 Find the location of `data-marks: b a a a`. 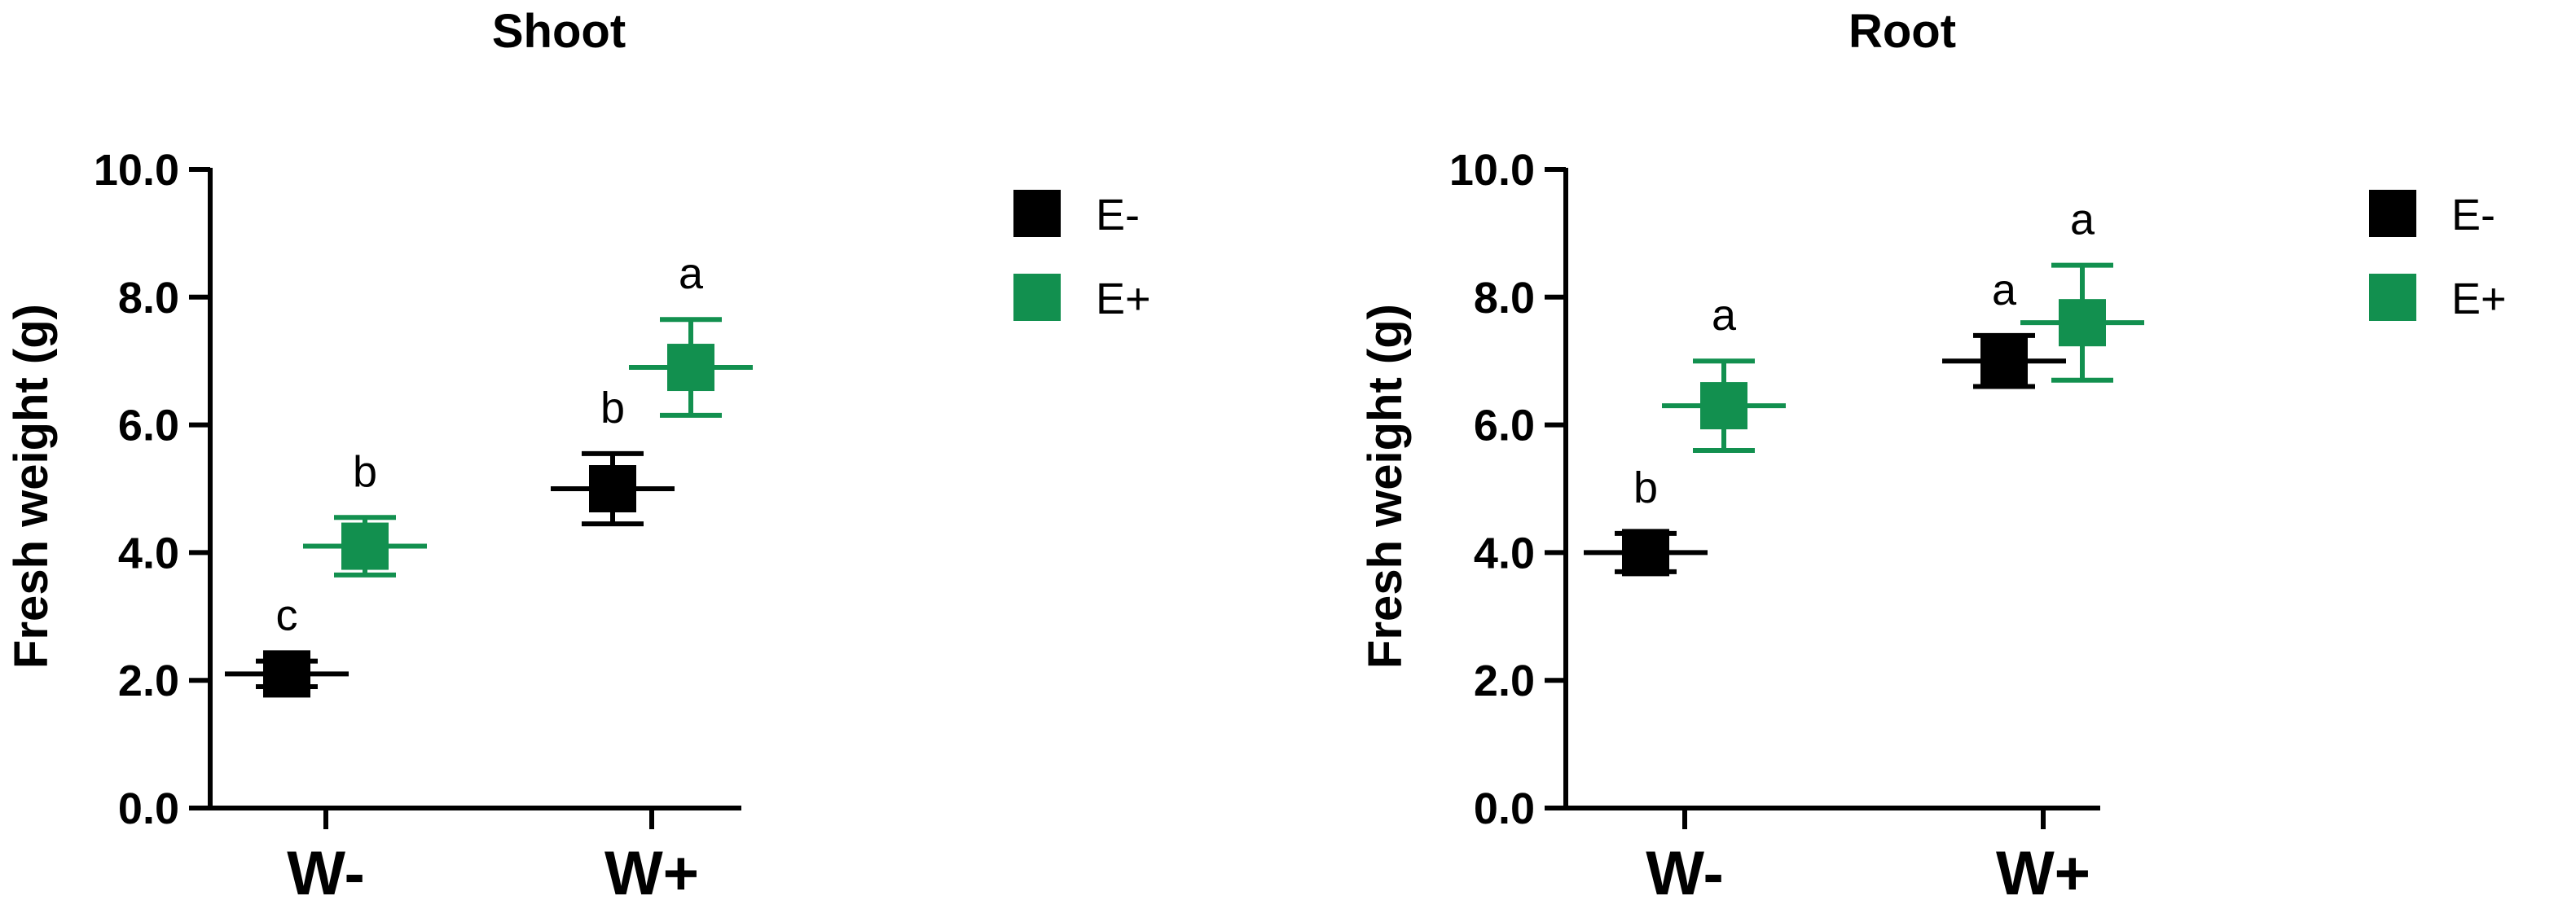

data-marks: b a a a is located at coordinates (1864, 386).